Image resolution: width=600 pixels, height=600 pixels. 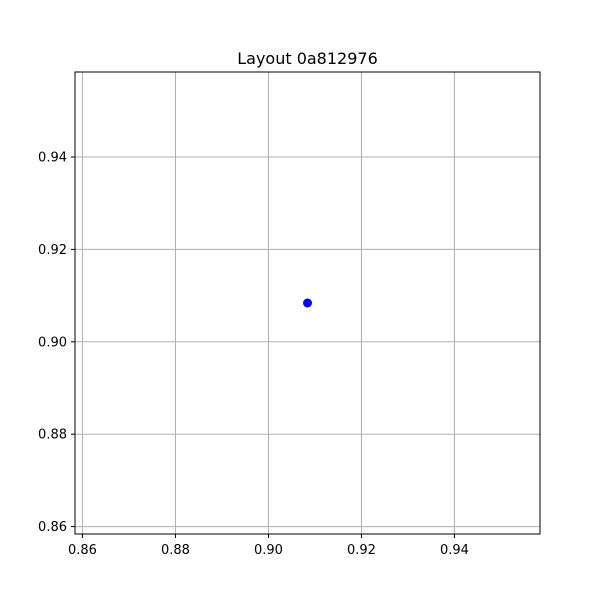 I want to click on data-points, so click(x=307, y=303).